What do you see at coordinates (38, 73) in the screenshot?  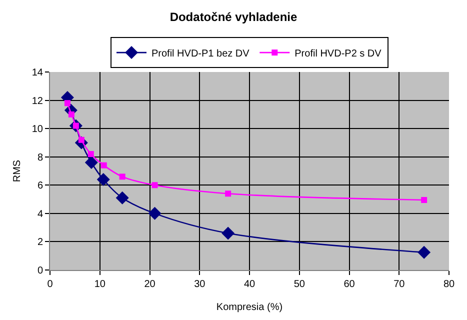 I see `y-tick-label: 14` at bounding box center [38, 73].